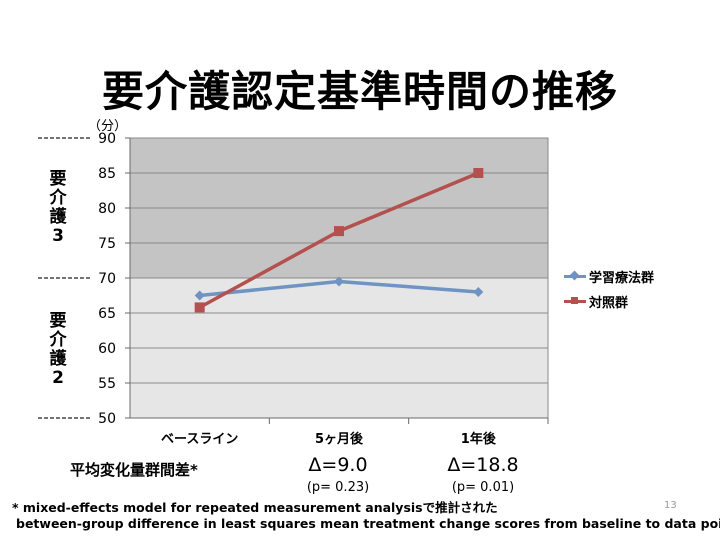 Image resolution: width=720 pixels, height=540 pixels. What do you see at coordinates (107, 244) in the screenshot?
I see `y-tick-label: 75` at bounding box center [107, 244].